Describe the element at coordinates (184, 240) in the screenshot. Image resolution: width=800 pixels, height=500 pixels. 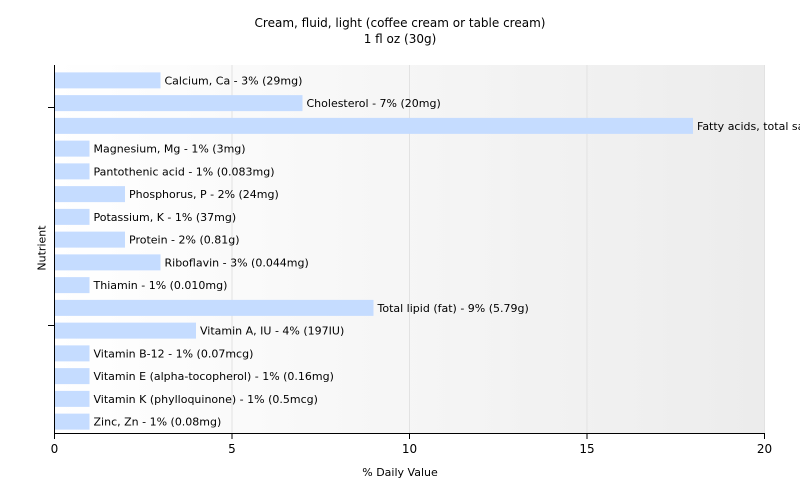
I see `data-label: Protein - 2% (0.81g)` at that location.